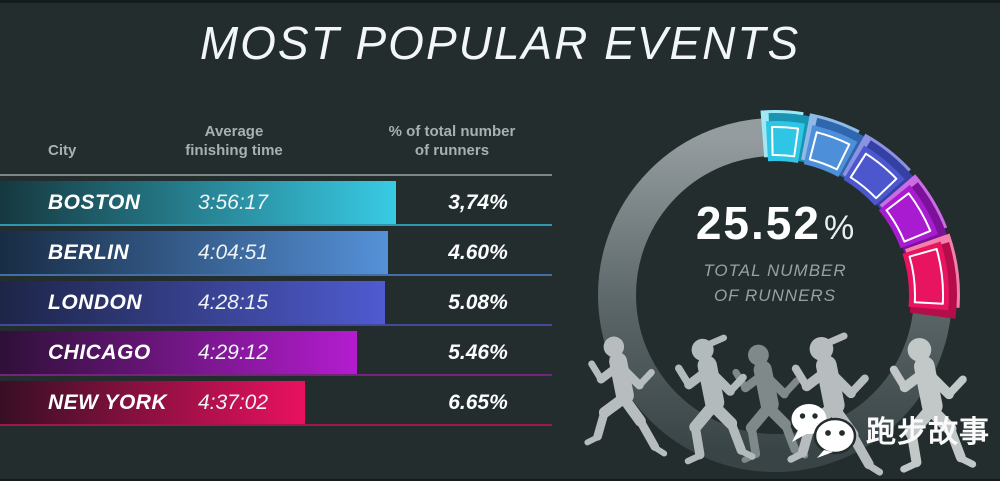 This screenshot has height=481, width=1000. I want to click on page-title: MOST POPULAR EVENTS, so click(500, 43).